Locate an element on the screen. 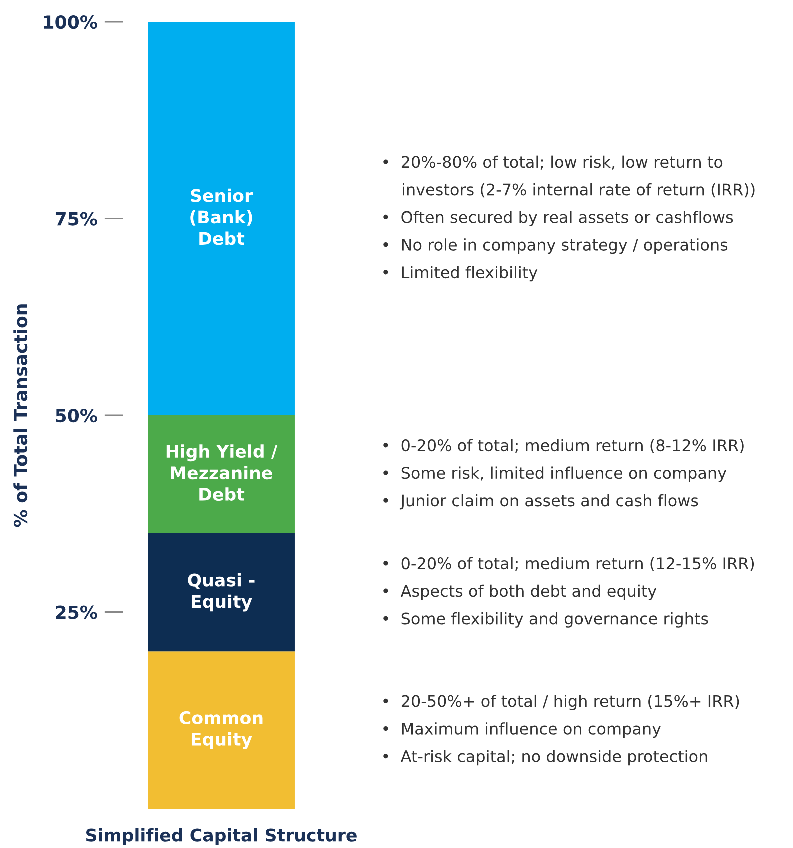 The height and width of the screenshot is (848, 793). text: • 0-20% of total; medium return (12-15% IRR) • Aspects of both debt and equity • Some flexibility and governance rights is located at coordinates (569, 592).